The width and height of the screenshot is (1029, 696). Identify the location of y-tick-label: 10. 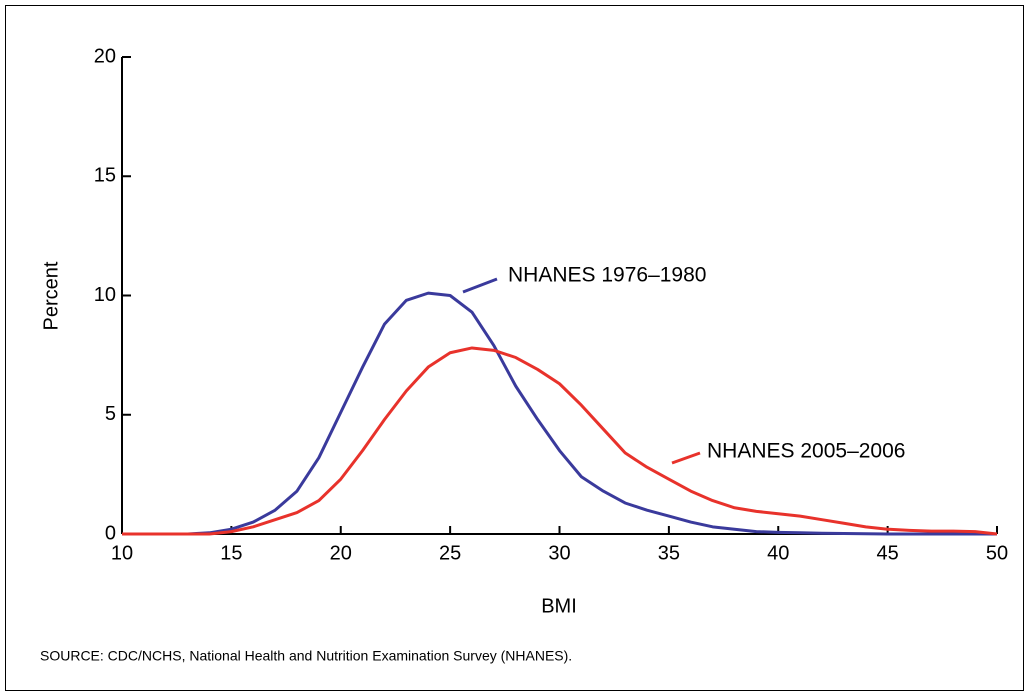
(105, 295).